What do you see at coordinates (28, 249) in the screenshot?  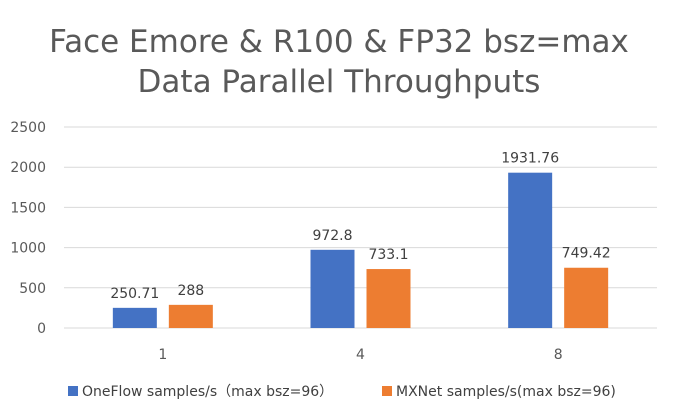 I see `y-tick-label: 1000` at bounding box center [28, 249].